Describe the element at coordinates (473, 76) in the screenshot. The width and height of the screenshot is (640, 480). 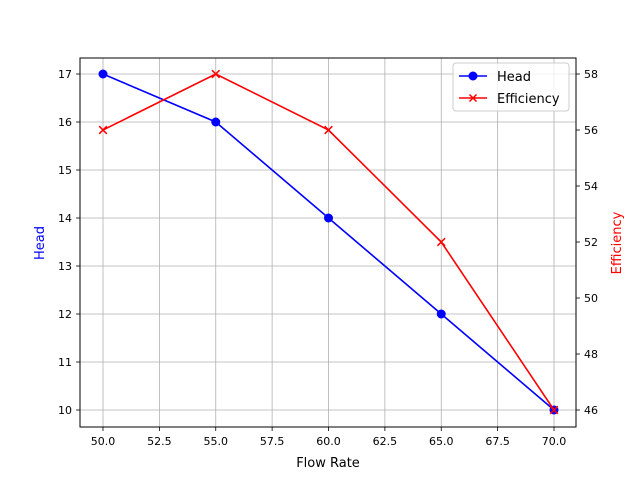
I see `legend-head-marker-icon` at that location.